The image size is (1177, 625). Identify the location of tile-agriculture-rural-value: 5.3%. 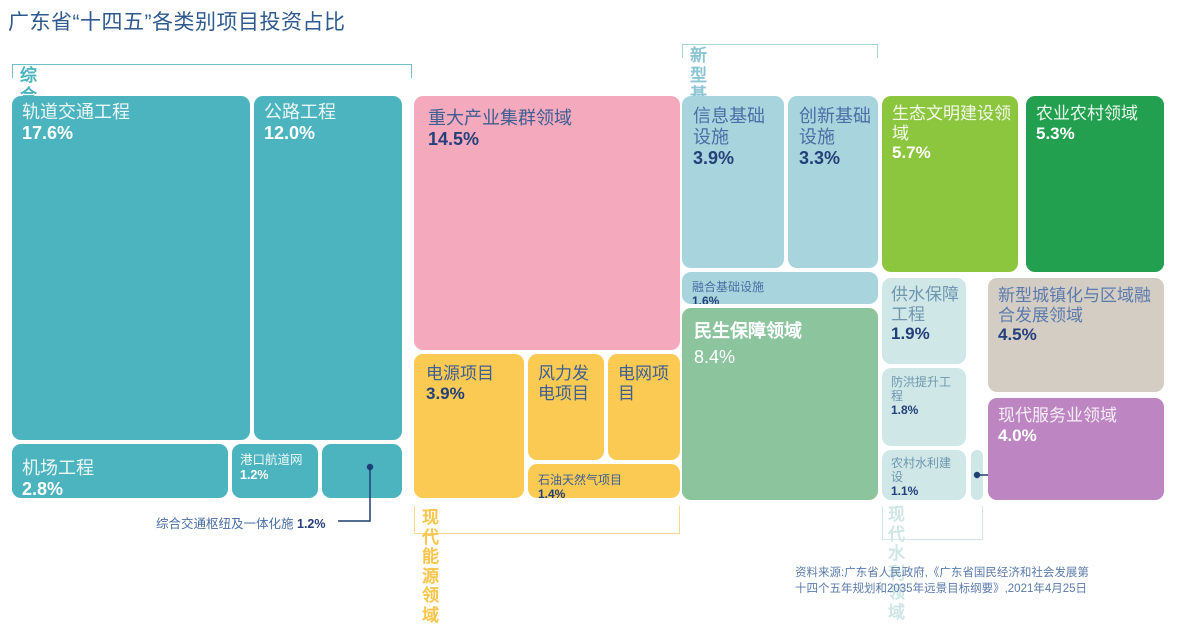
(1055, 133).